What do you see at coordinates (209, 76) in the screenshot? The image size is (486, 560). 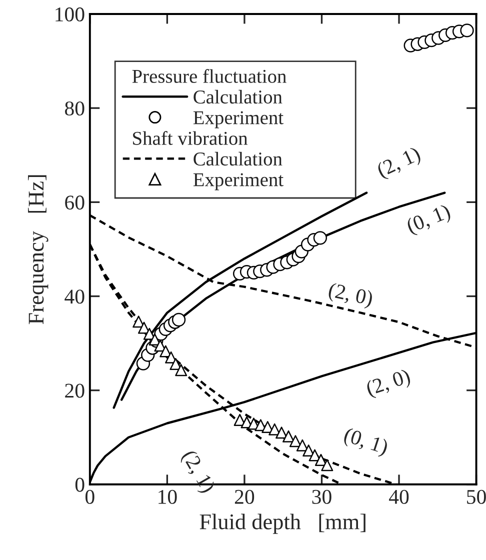 I see `annotation: Pressure fluctuation` at bounding box center [209, 76].